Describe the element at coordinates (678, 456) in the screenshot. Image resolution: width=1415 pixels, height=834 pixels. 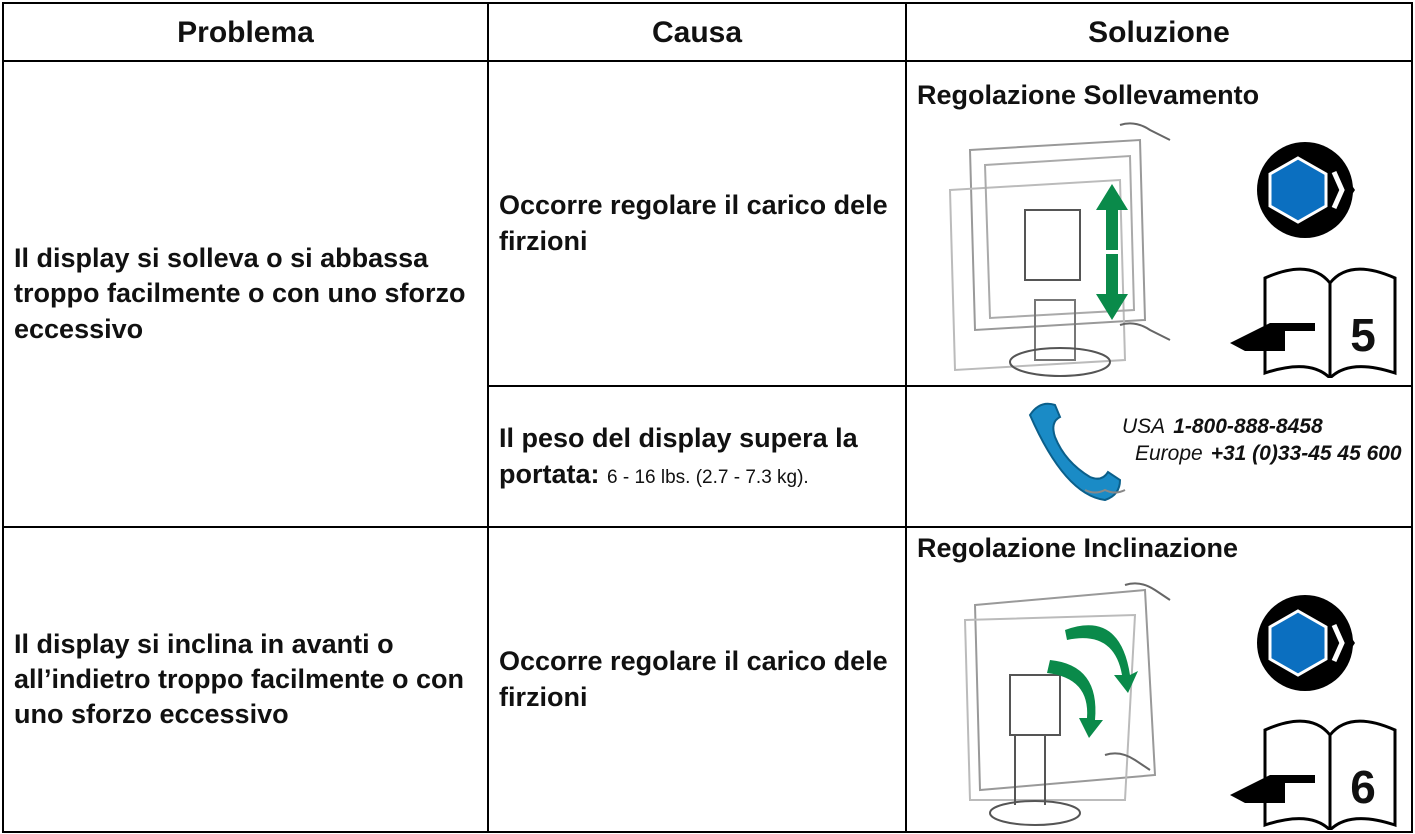
I see `cause-bold: Il peso del display supera la portata:` at that location.